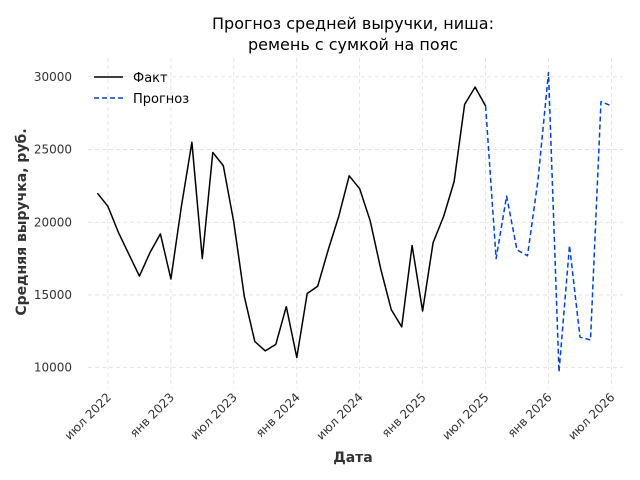  I want to click on y-tick-label: 20000, so click(53, 222).